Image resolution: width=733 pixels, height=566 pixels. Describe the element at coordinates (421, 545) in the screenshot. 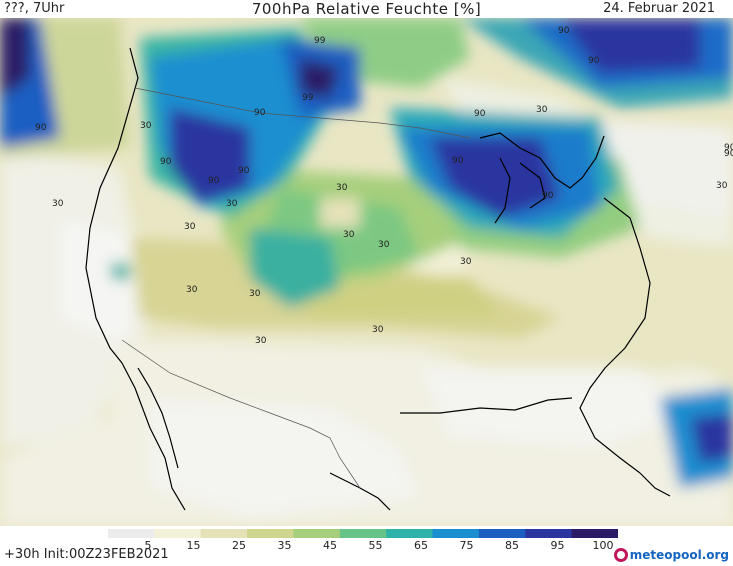

I see `colorbar-tick-label: 65` at that location.